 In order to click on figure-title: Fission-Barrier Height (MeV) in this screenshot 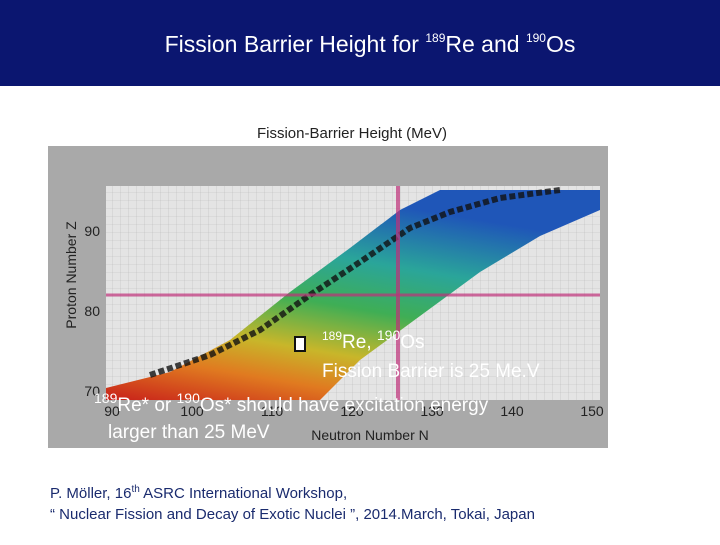, I will do `click(352, 133)`.